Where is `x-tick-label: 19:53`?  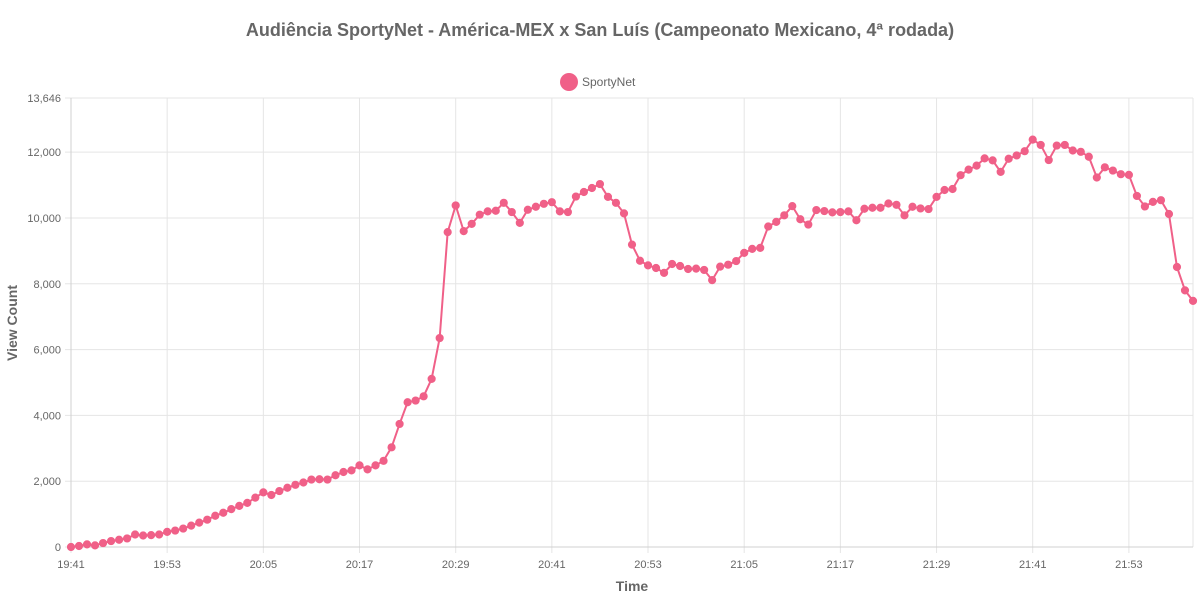 x-tick-label: 19:53 is located at coordinates (167, 565).